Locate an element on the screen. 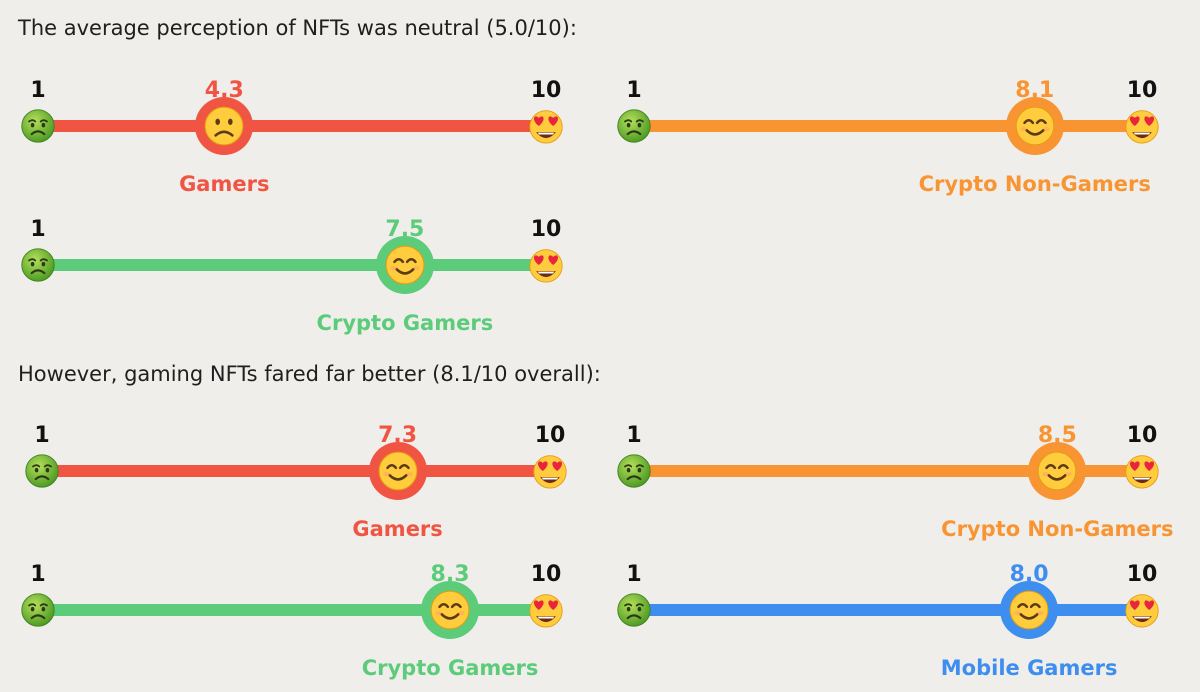 This screenshot has width=1200, height=692. scale-panel: 1 10 7.3 Gamers is located at coordinates (302, 488).